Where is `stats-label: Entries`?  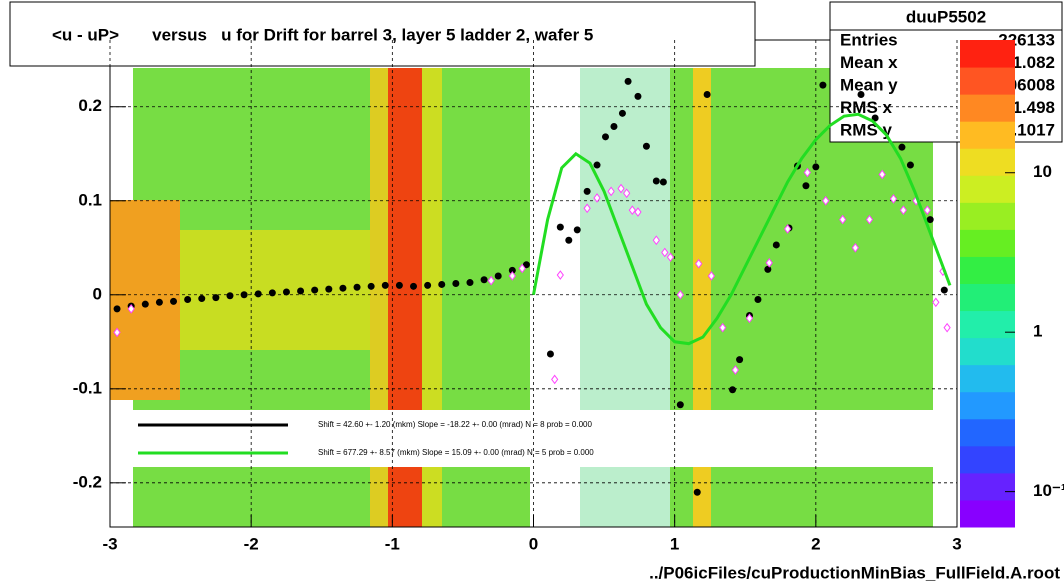
stats-label: Entries is located at coordinates (869, 39).